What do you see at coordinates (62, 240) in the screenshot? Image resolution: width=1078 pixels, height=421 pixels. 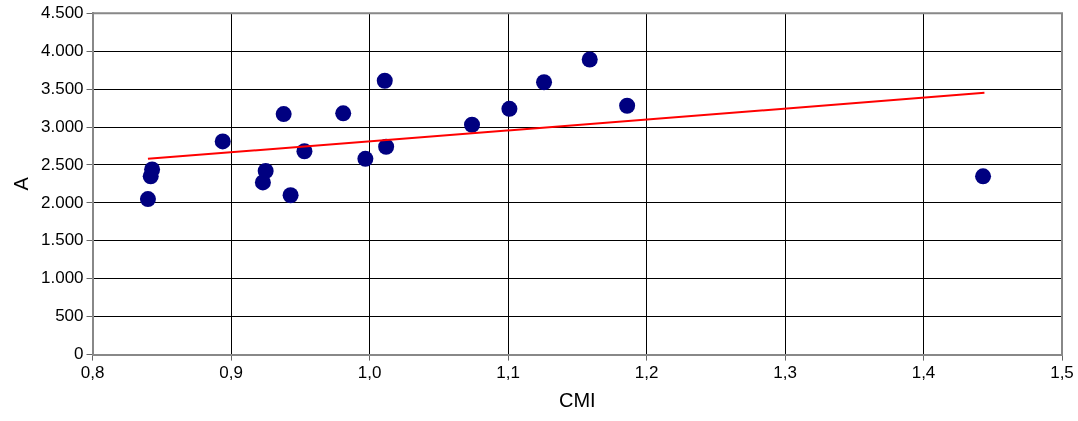 I see `y-tick-label: 1.500` at bounding box center [62, 240].